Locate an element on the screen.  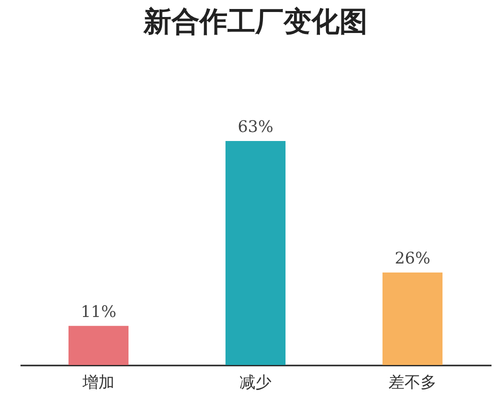
data-label: 11% is located at coordinates (98, 311).